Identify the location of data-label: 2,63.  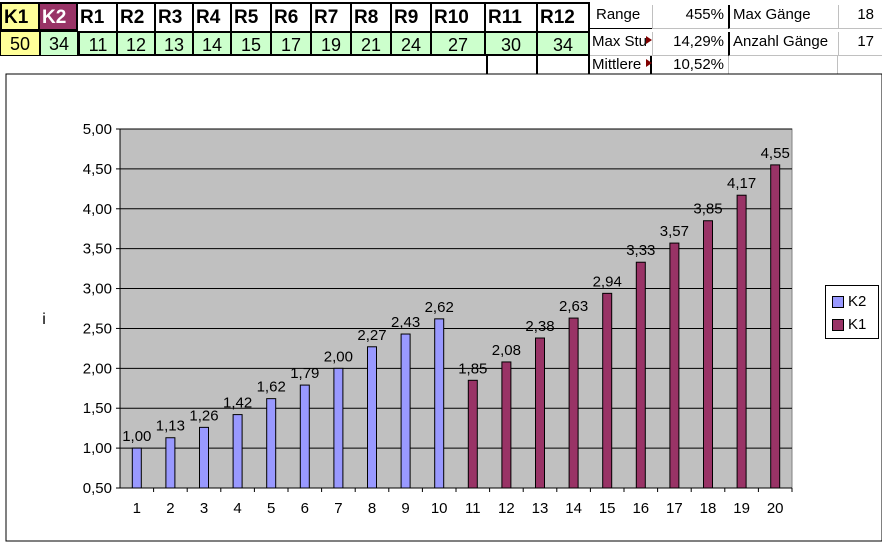
(573, 306).